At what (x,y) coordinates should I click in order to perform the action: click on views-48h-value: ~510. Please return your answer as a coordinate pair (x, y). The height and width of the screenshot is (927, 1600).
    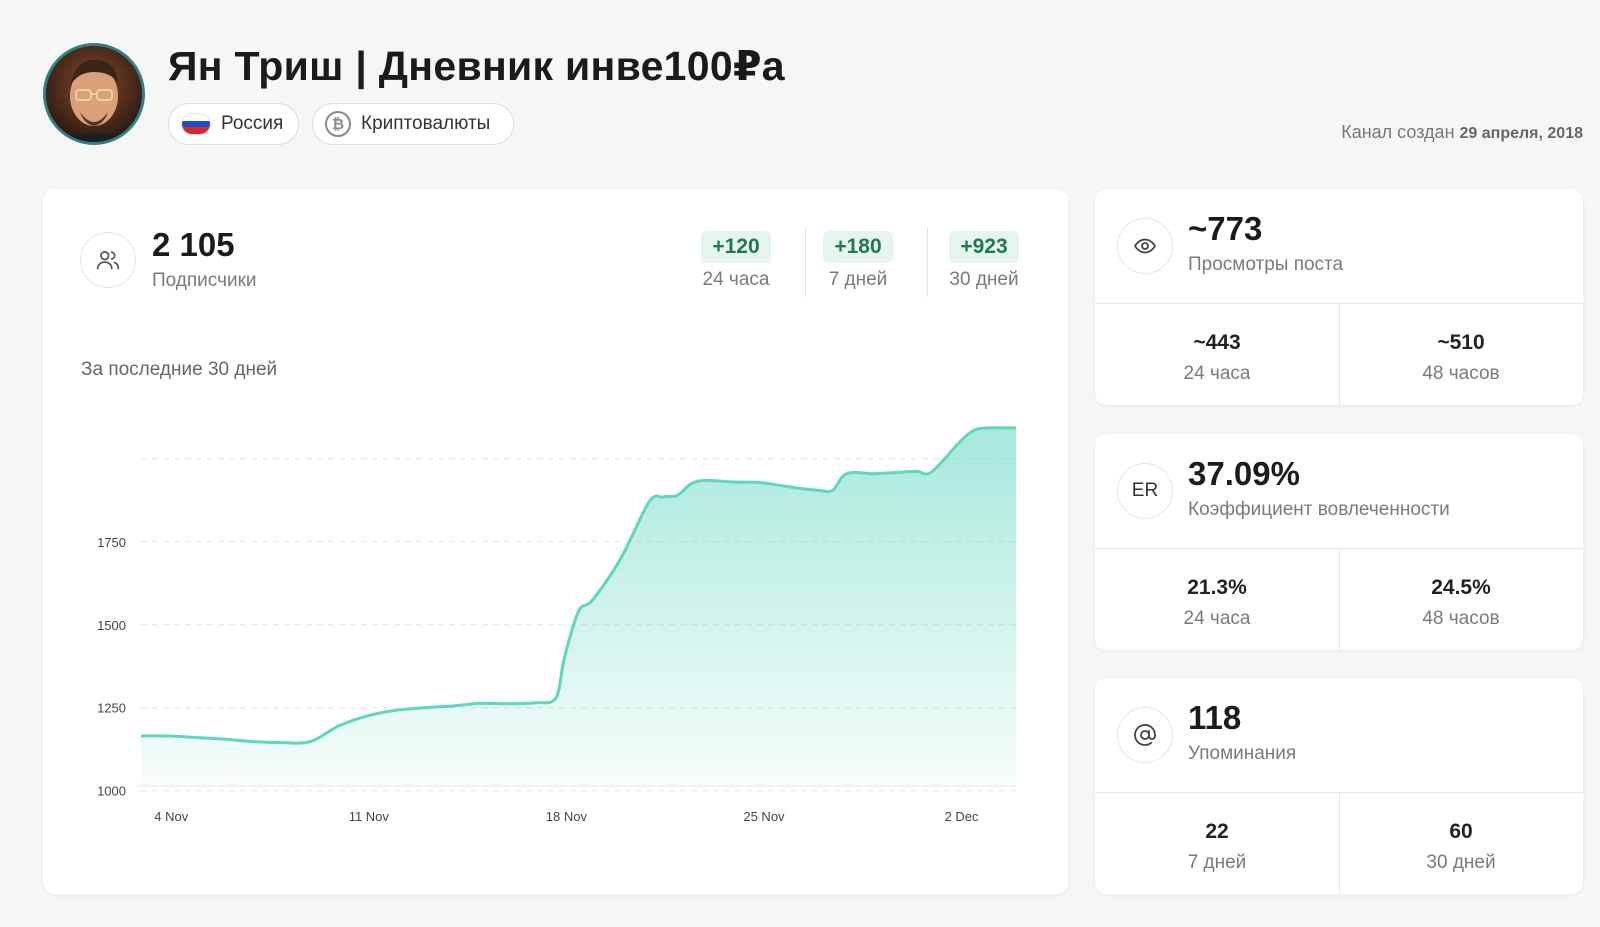
    Looking at the image, I should click on (1461, 342).